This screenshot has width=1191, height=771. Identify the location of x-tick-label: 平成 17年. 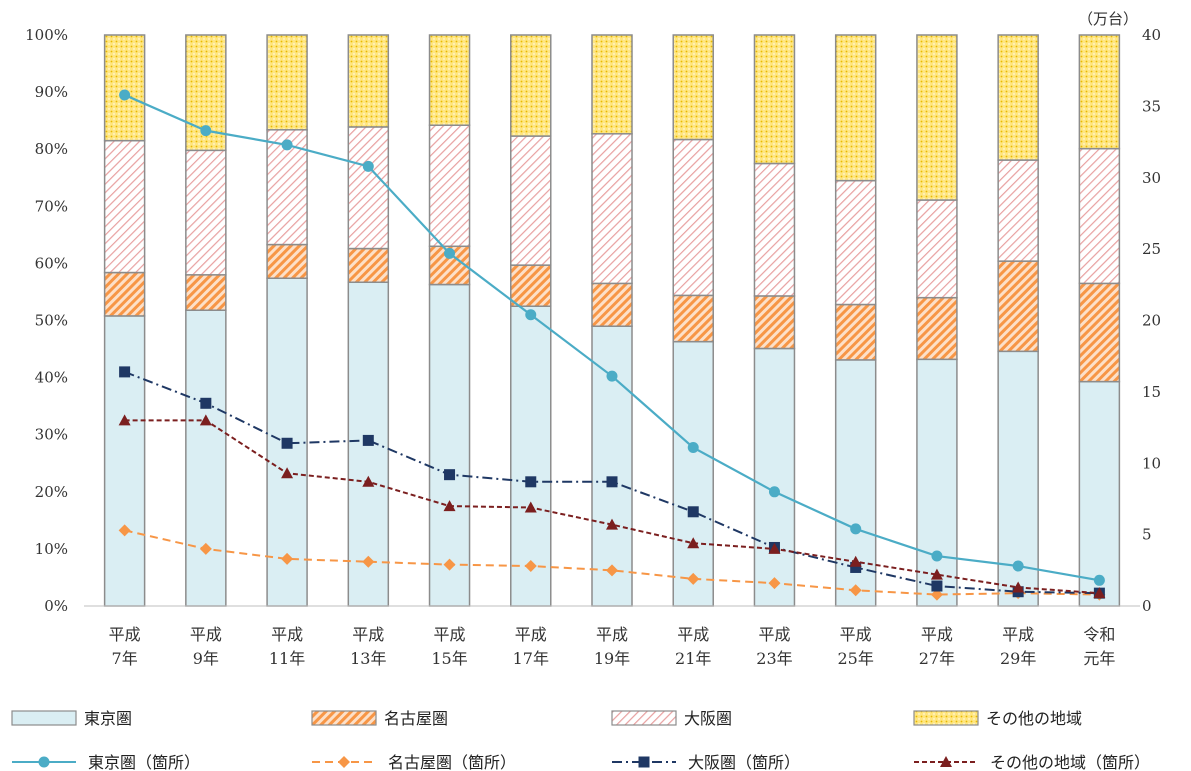
(531, 646).